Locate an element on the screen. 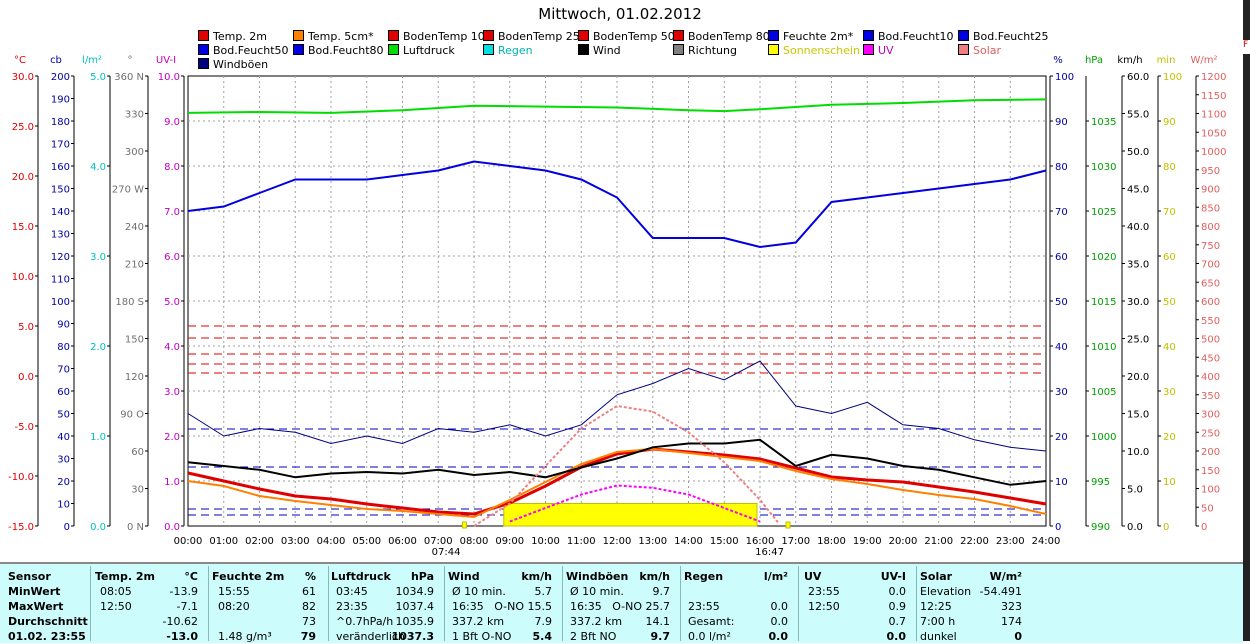 The height and width of the screenshot is (644, 1250). table-cell: 61 is located at coordinates (309, 591).